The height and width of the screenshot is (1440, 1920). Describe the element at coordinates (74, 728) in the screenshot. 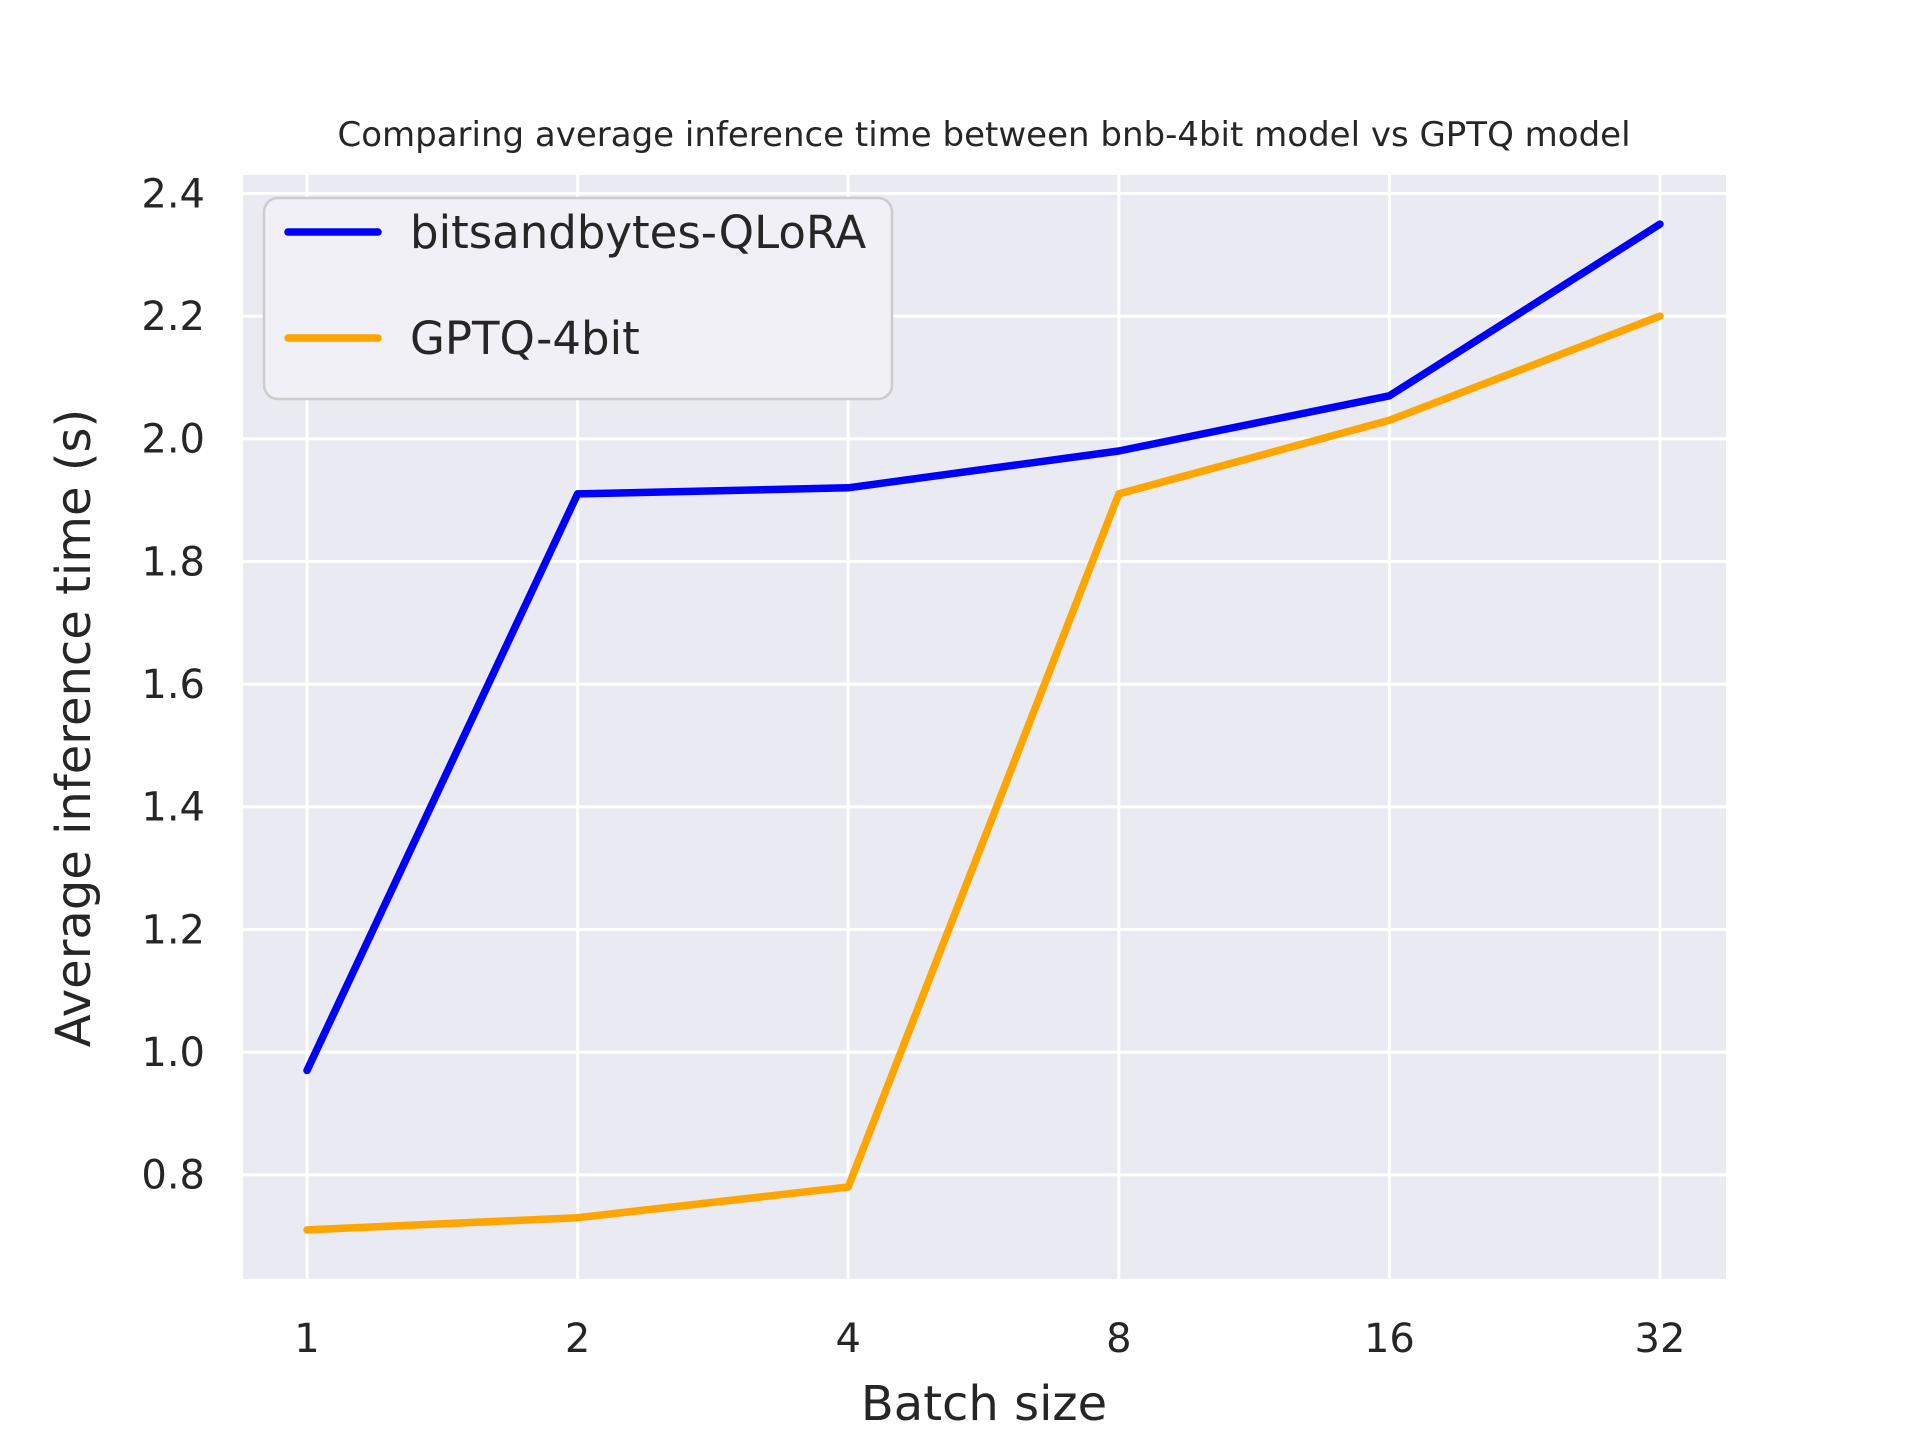

I see `y-axis-label: Average inference time (s)` at that location.